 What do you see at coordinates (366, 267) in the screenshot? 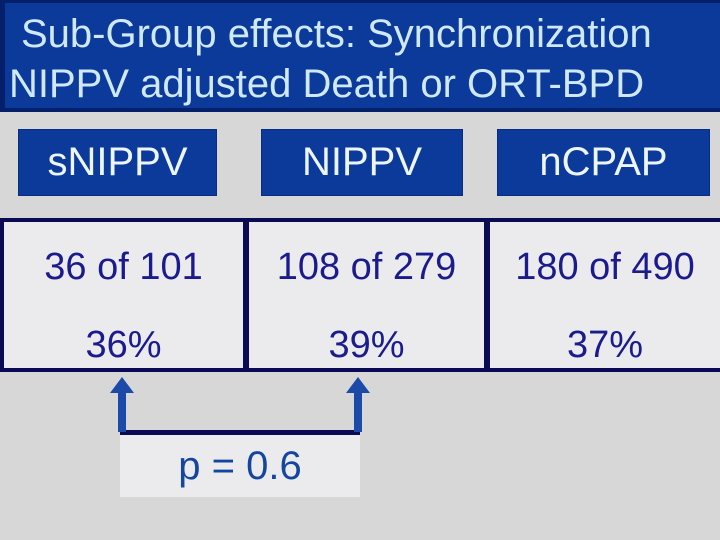
I see `nippv-count: 108 of 279` at bounding box center [366, 267].